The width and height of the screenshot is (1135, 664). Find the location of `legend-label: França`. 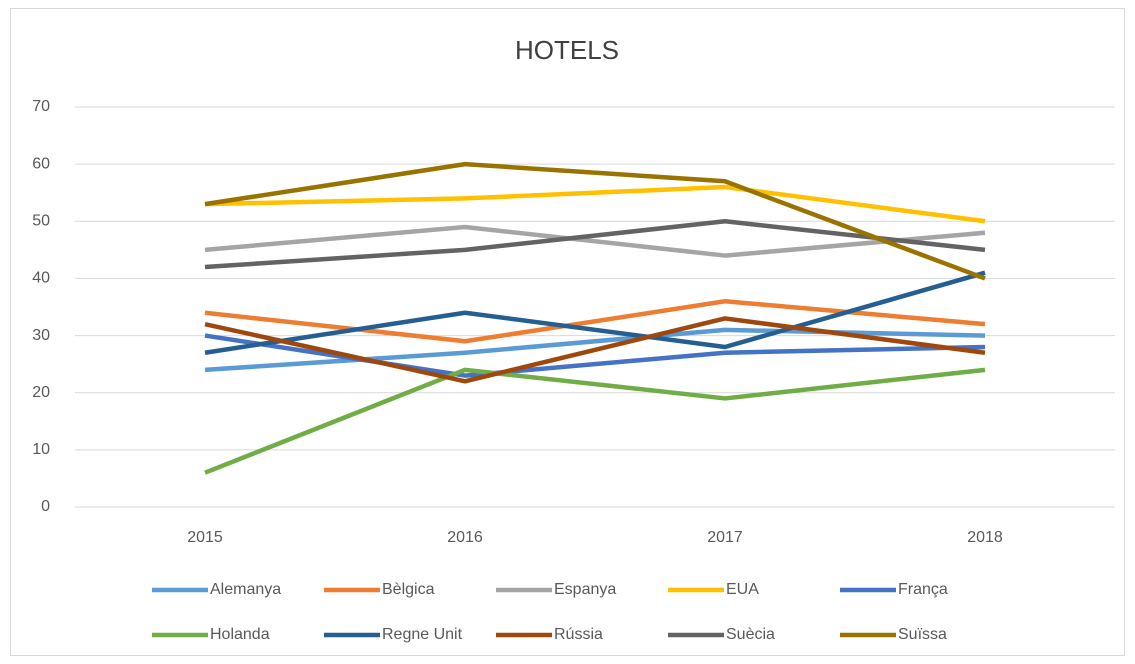

legend-label: França is located at coordinates (923, 589).